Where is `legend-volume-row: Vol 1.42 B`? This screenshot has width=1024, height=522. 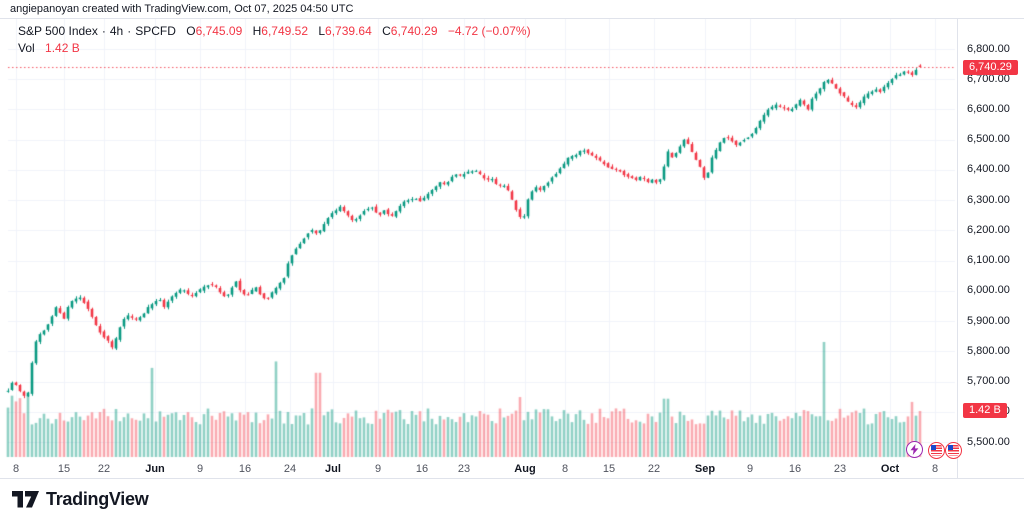 legend-volume-row: Vol 1.42 B is located at coordinates (274, 48).